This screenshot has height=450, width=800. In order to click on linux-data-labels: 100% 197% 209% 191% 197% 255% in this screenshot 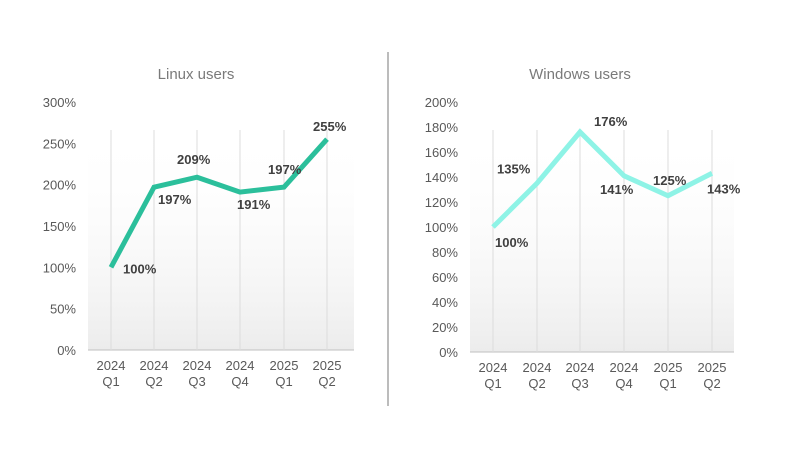, I will do `click(235, 197)`.